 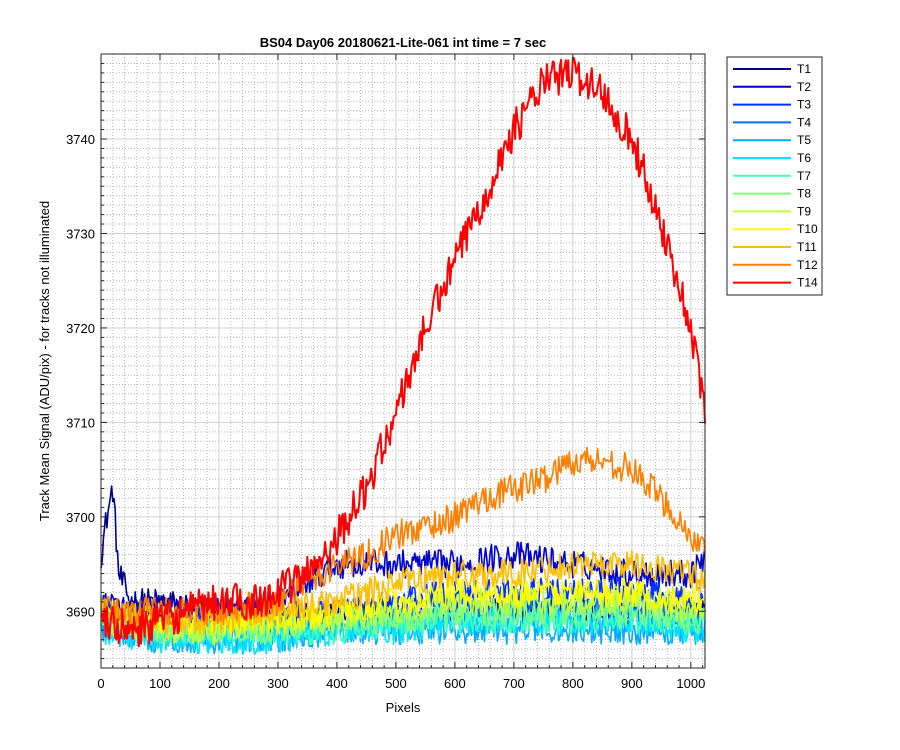 I want to click on legend-label-t11: T11, so click(x=807, y=247).